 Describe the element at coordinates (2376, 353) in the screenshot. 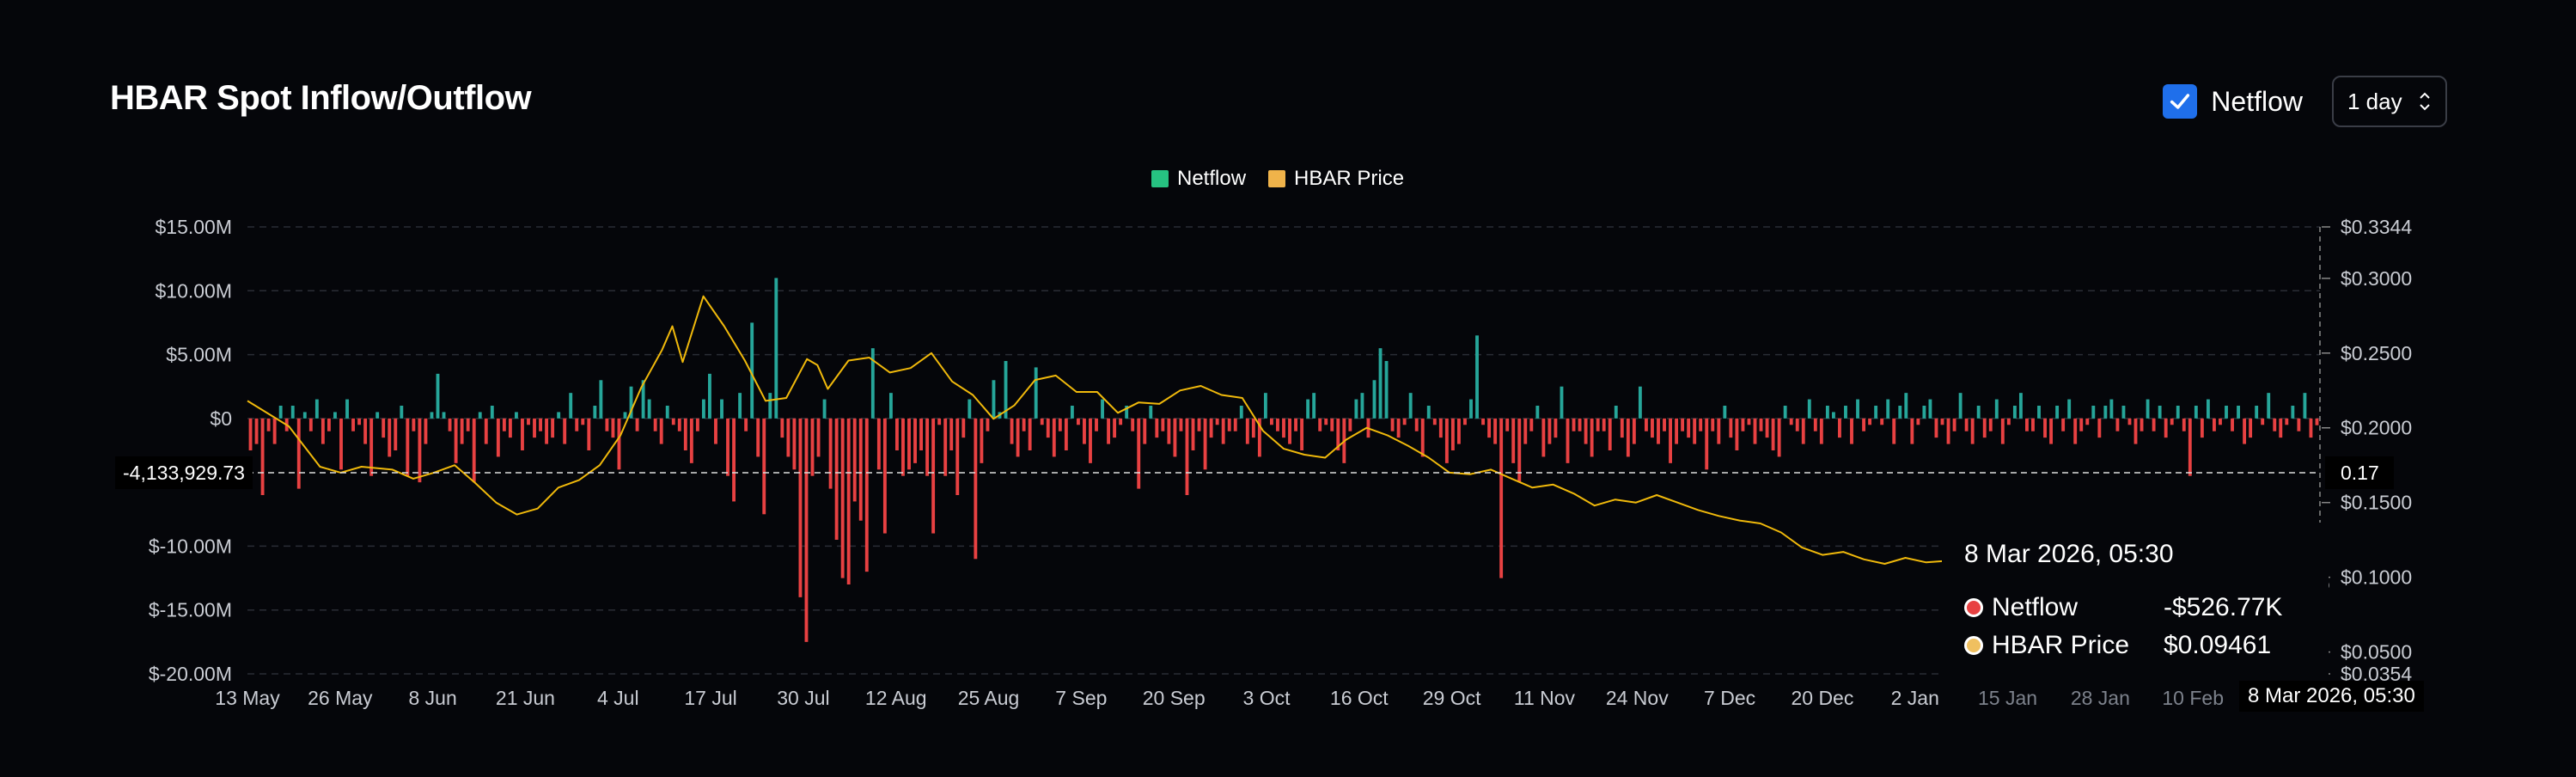

I see `right-axis-tick-label: $0.2500` at that location.